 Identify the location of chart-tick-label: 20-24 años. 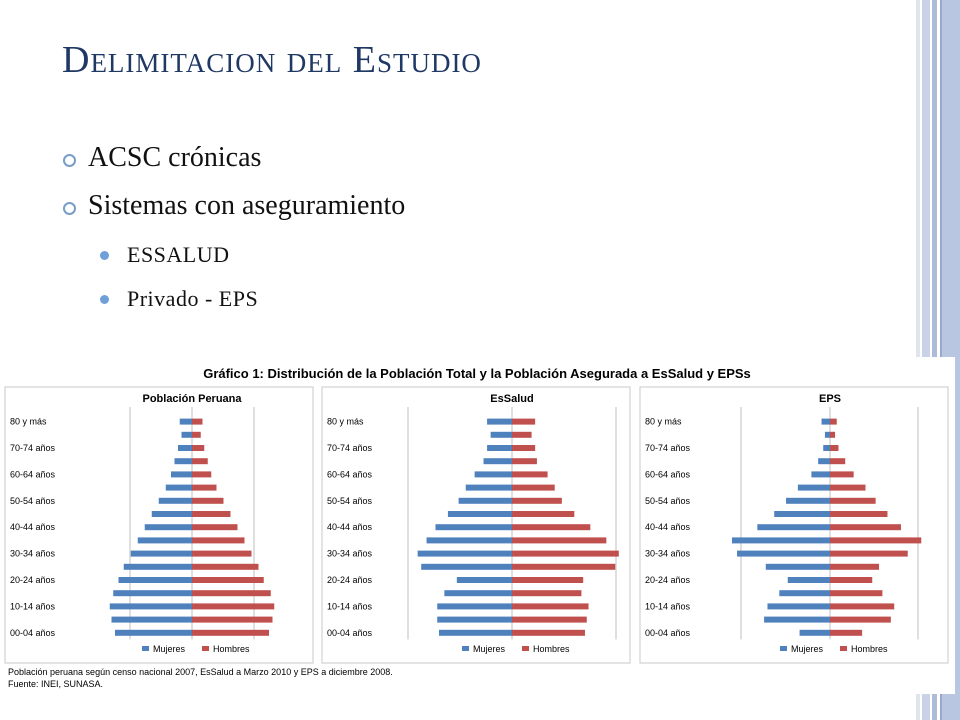
(33, 580).